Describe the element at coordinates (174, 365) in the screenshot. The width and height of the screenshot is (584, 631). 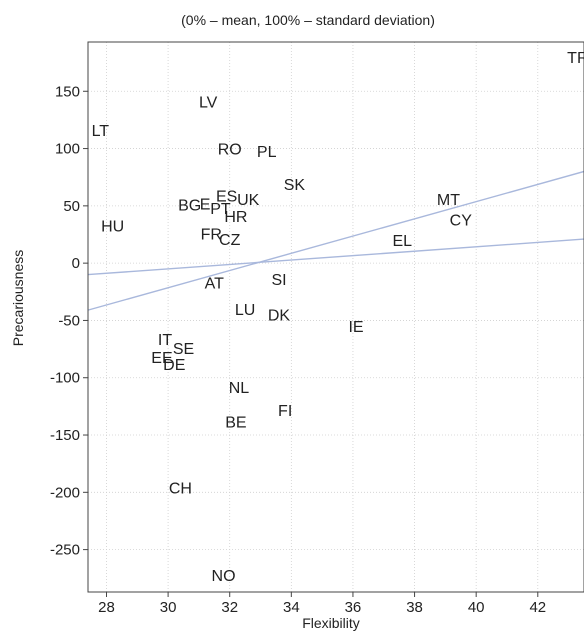
I see `data-point-de: DE` at that location.